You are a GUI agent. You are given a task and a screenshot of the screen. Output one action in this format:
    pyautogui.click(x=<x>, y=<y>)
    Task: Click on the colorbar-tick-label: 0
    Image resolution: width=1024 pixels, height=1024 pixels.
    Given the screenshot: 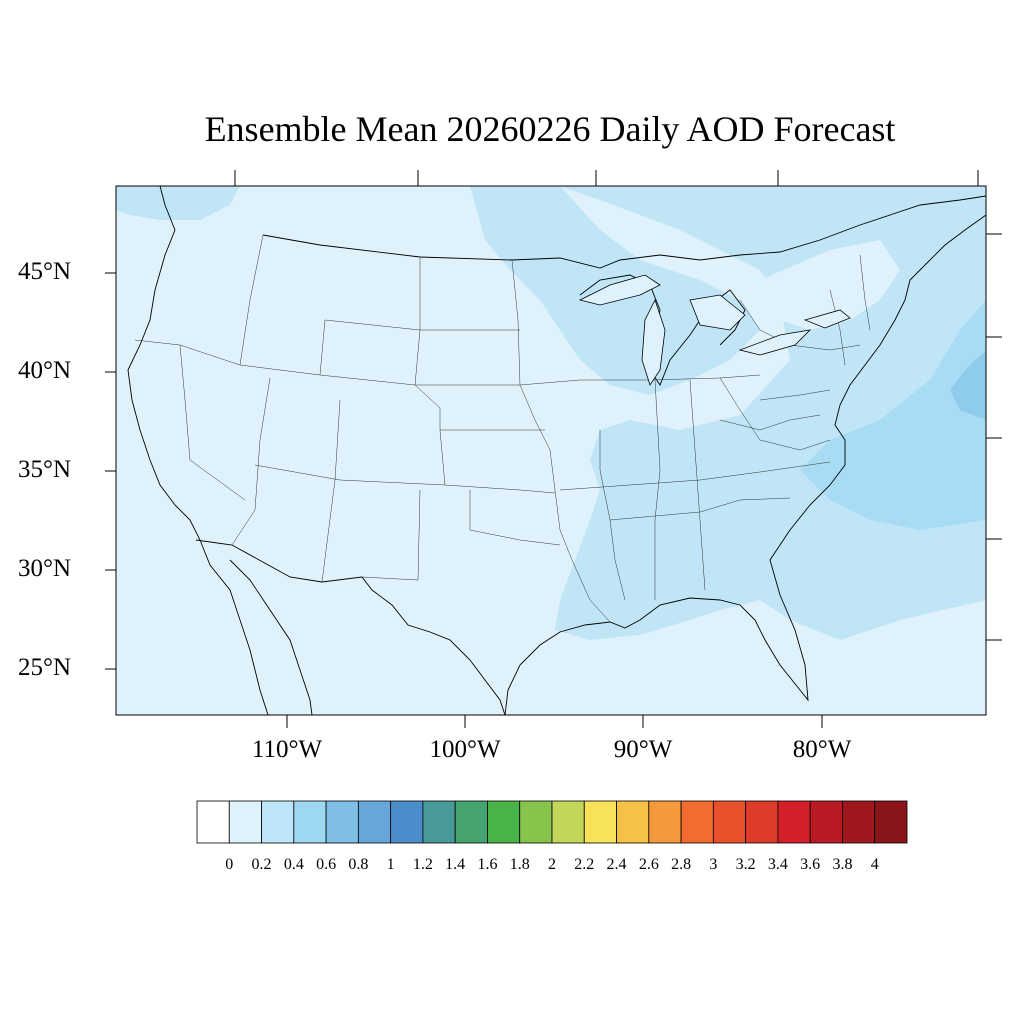 What is the action you would take?
    pyautogui.click(x=229, y=864)
    